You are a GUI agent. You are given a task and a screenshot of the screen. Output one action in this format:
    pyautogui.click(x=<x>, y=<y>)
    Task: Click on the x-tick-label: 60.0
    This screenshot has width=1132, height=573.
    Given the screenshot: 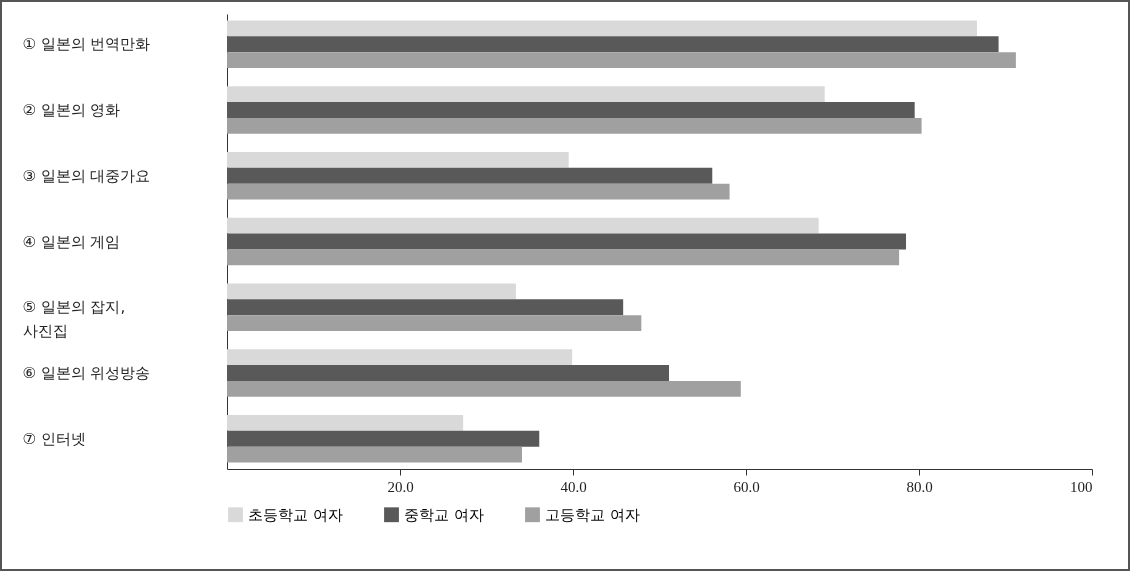 What is the action you would take?
    pyautogui.click(x=746, y=486)
    